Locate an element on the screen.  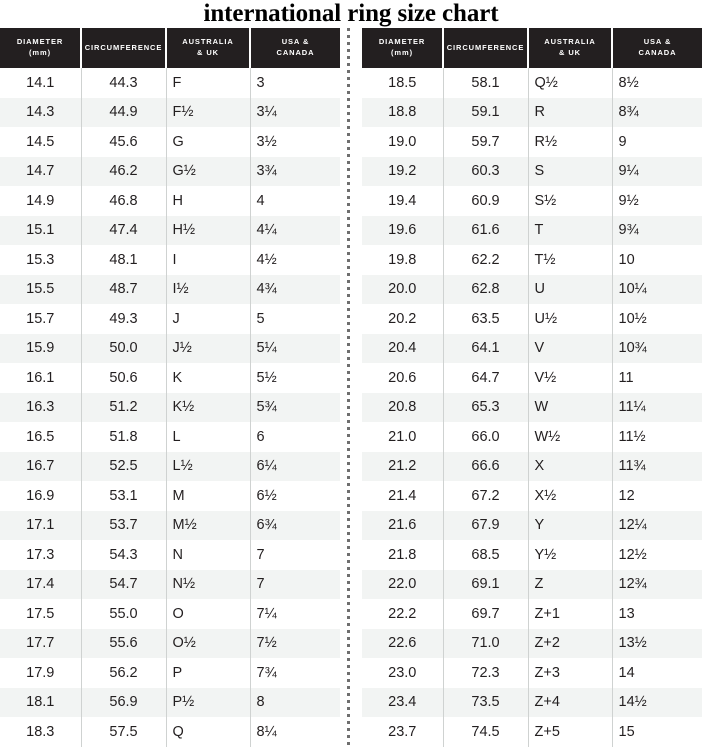
cell-circumference: 47.4 is located at coordinates (124, 230).